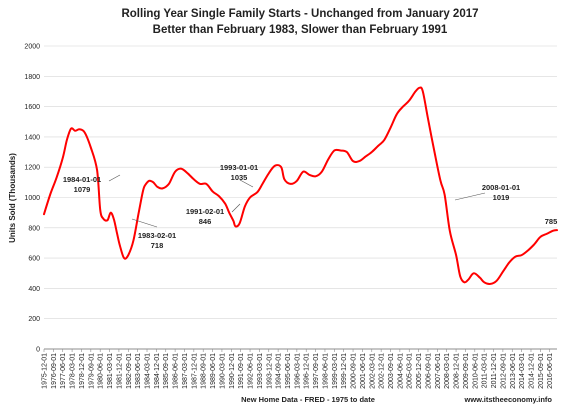 The image size is (563, 409). I want to click on x-tick-label: 2012-09-01, so click(503, 371).